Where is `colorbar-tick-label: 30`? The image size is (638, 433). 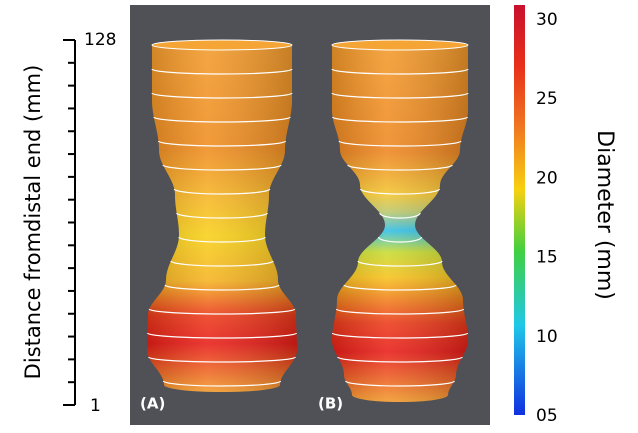 colorbar-tick-label: 30 is located at coordinates (547, 20).